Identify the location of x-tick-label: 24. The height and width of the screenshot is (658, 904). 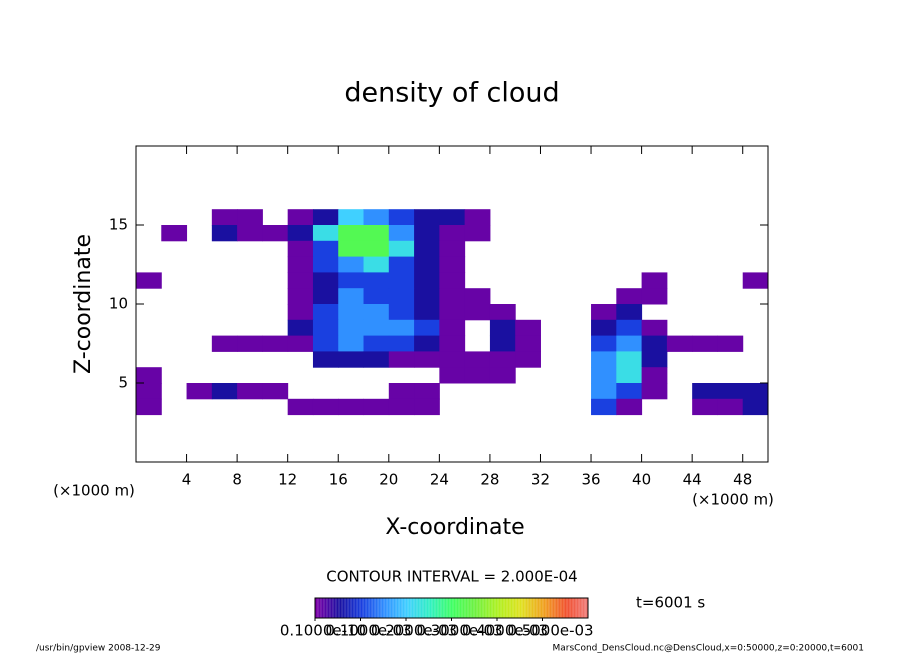
(439, 480).